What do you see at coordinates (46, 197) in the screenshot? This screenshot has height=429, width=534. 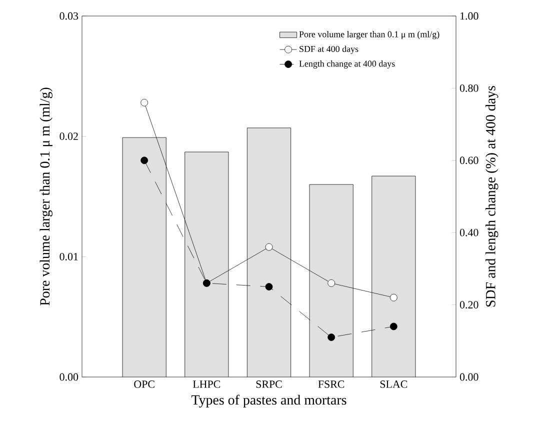 I see `y-axis-title: Pore volume larger than 0.1 μ m (ml/g)` at bounding box center [46, 197].